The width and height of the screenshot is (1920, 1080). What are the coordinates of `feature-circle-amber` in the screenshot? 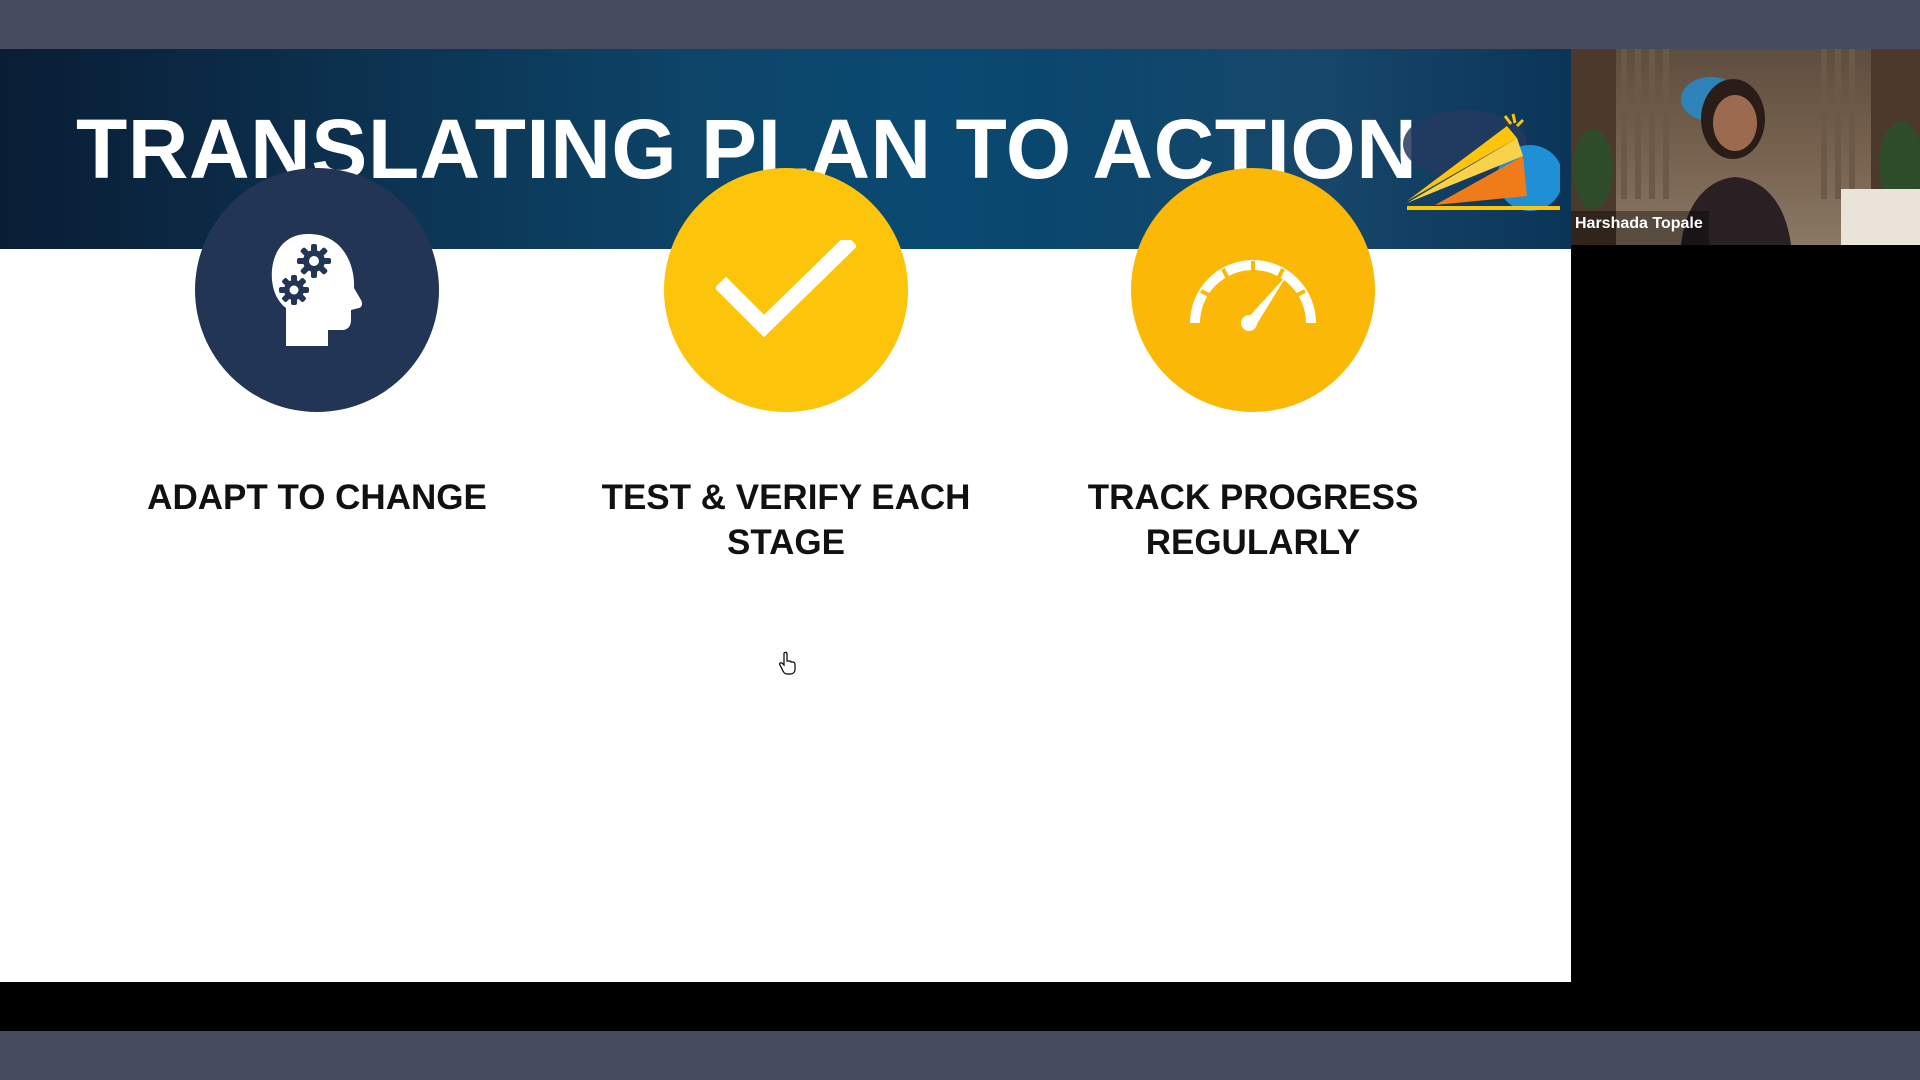 It's located at (1253, 290).